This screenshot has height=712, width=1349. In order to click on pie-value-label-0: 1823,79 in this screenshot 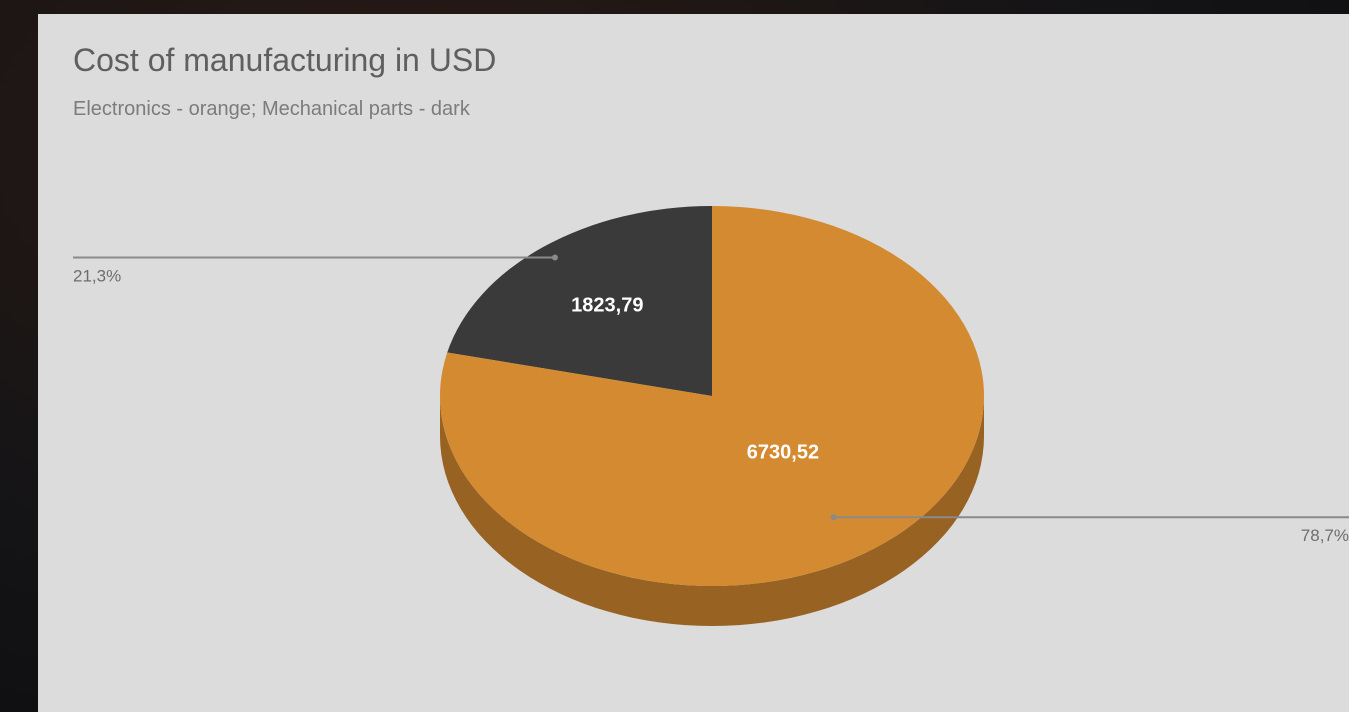, I will do `click(607, 306)`.